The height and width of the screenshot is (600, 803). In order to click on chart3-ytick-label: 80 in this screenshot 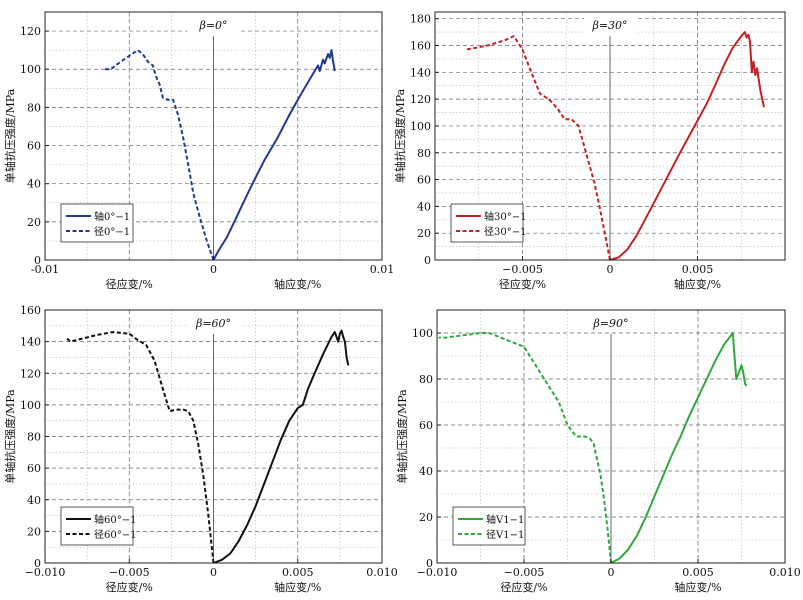, I will do `click(34, 437)`.